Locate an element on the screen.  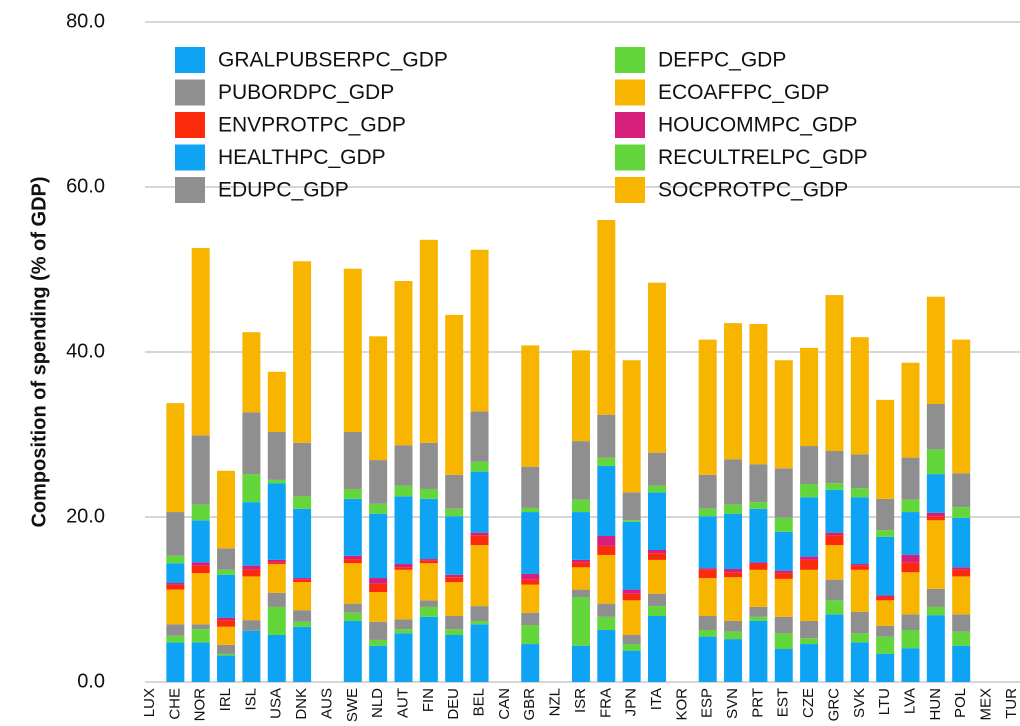
legend-label: DEFPC_GDP is located at coordinates (722, 60).